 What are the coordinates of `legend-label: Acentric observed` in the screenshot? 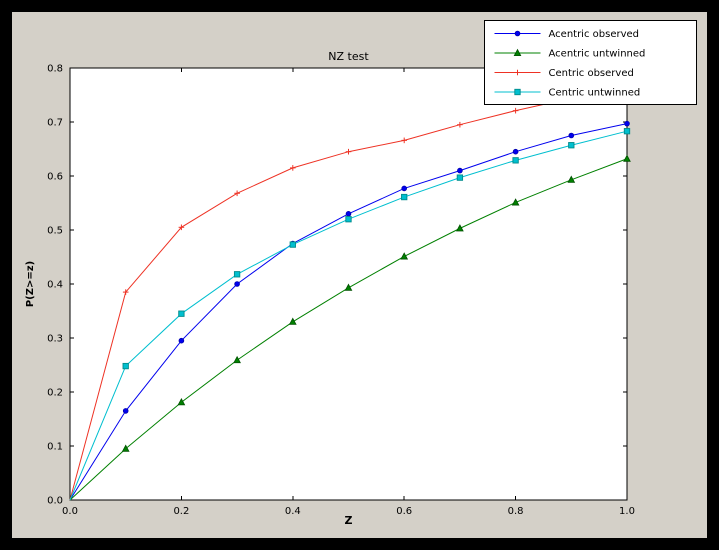 It's located at (594, 34).